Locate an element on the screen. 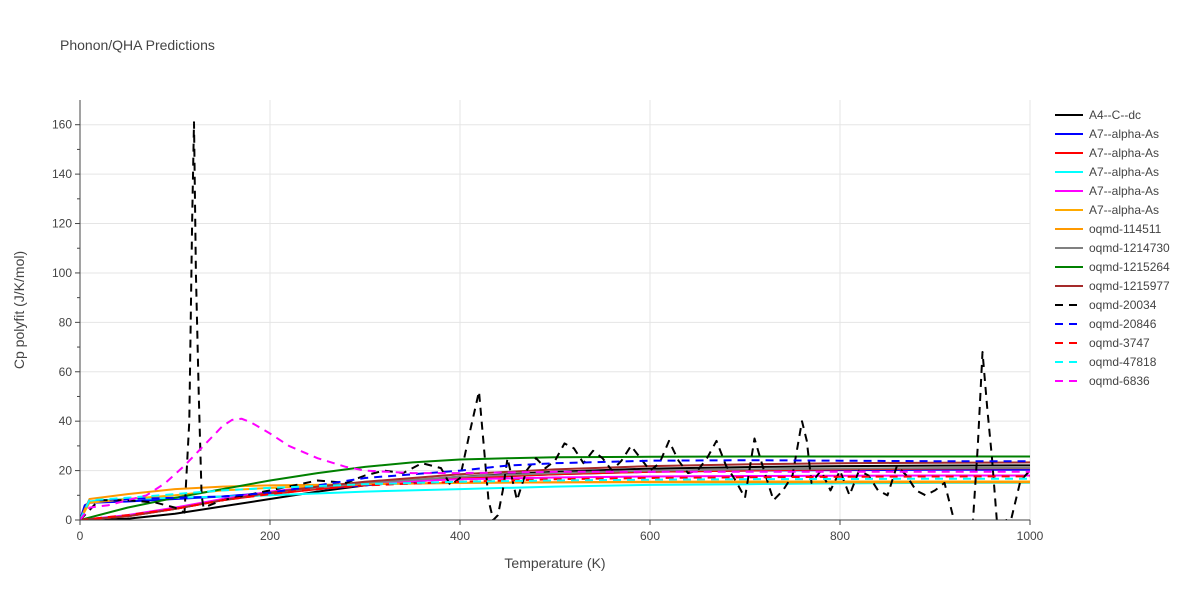  y-tick-label: 100 is located at coordinates (62, 273).